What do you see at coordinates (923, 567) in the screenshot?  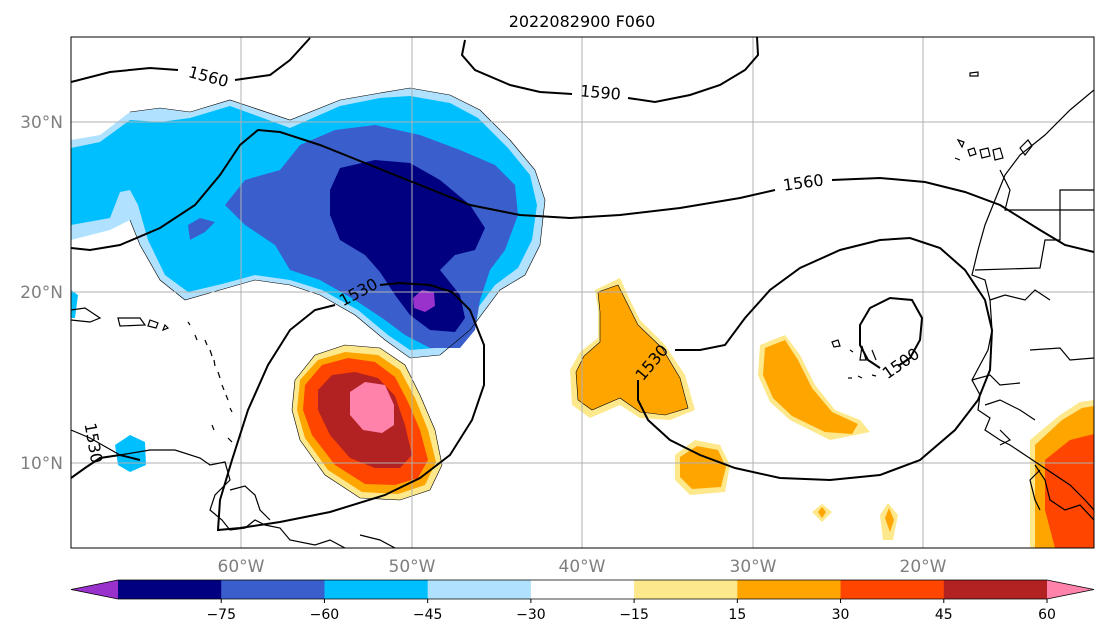 I see `lon-label-20w: 20°W` at bounding box center [923, 567].